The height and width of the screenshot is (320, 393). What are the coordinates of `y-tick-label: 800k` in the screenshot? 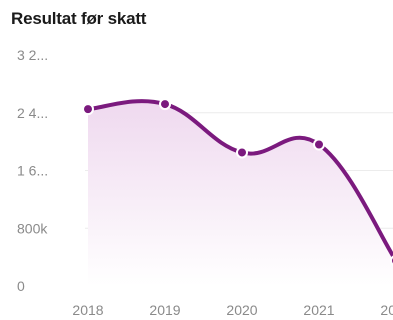 It's located at (32, 228).